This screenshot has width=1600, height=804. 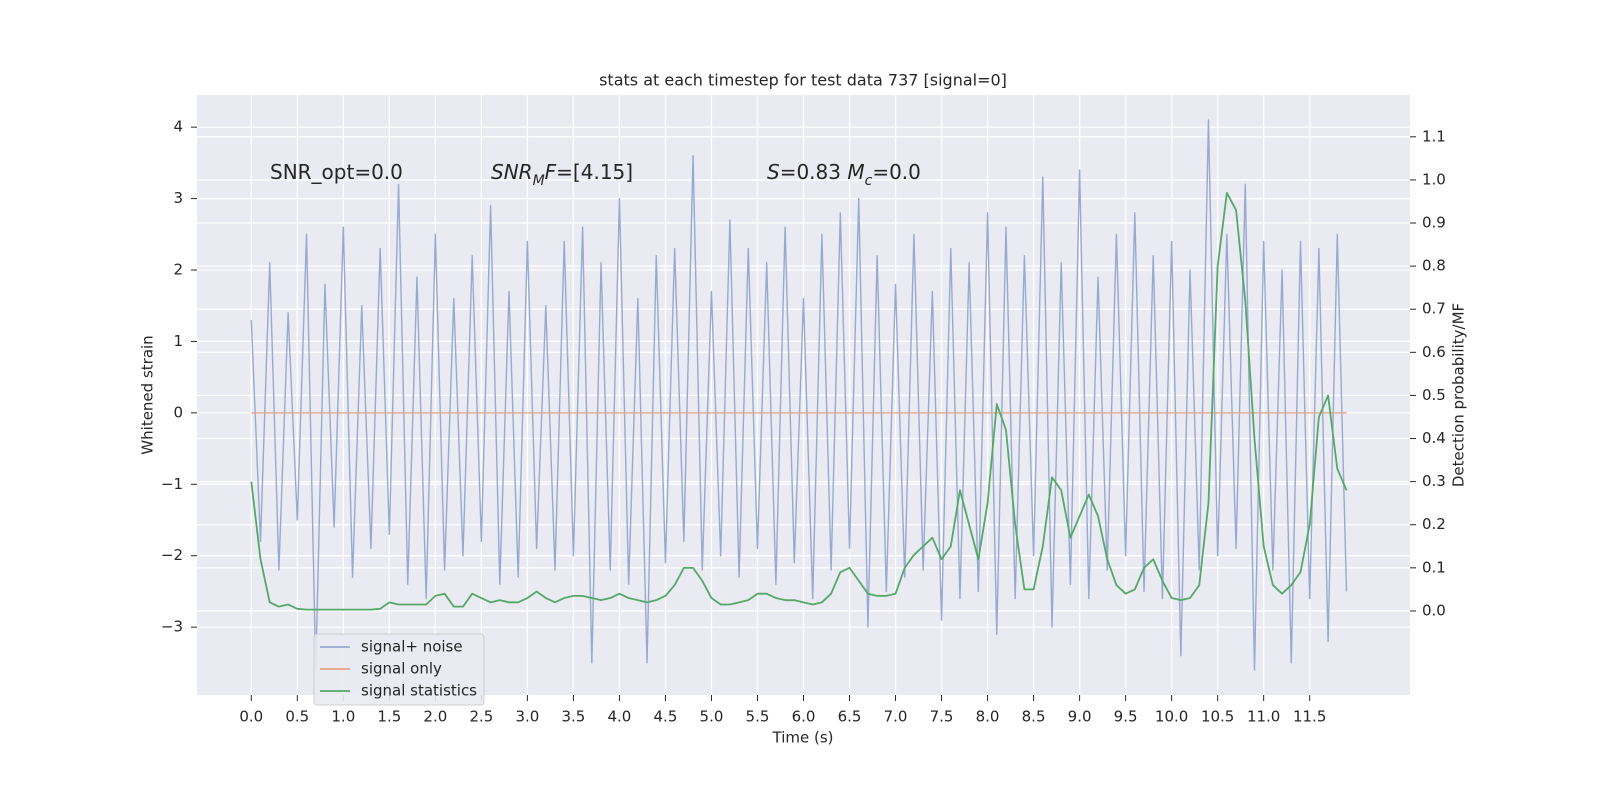 I want to click on x-tick-label: 6.0, so click(x=804, y=717).